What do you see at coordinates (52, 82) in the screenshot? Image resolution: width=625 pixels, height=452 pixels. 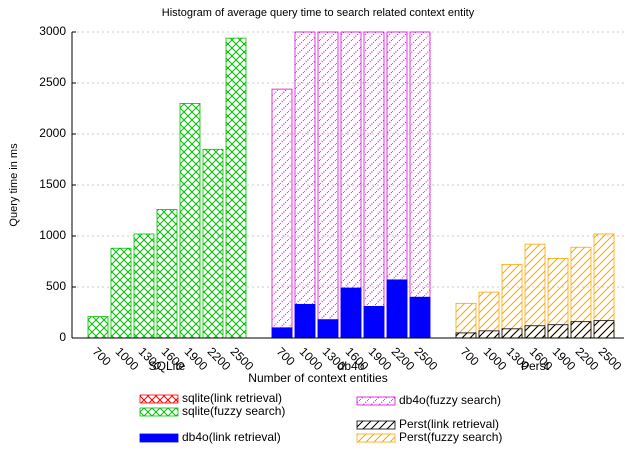 I see `y-tick-label: 2500` at bounding box center [52, 82].